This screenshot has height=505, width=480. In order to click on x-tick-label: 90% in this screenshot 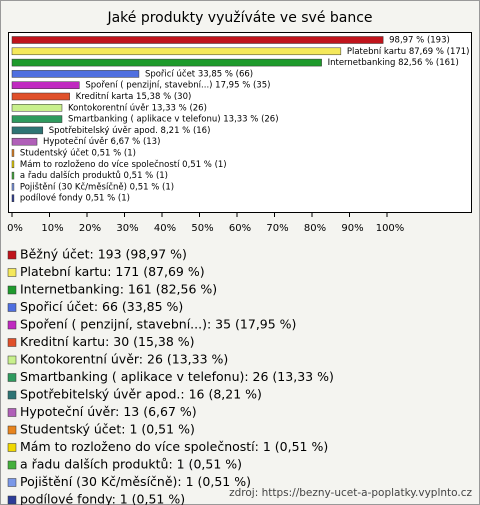, I will do `click(352, 228)`.